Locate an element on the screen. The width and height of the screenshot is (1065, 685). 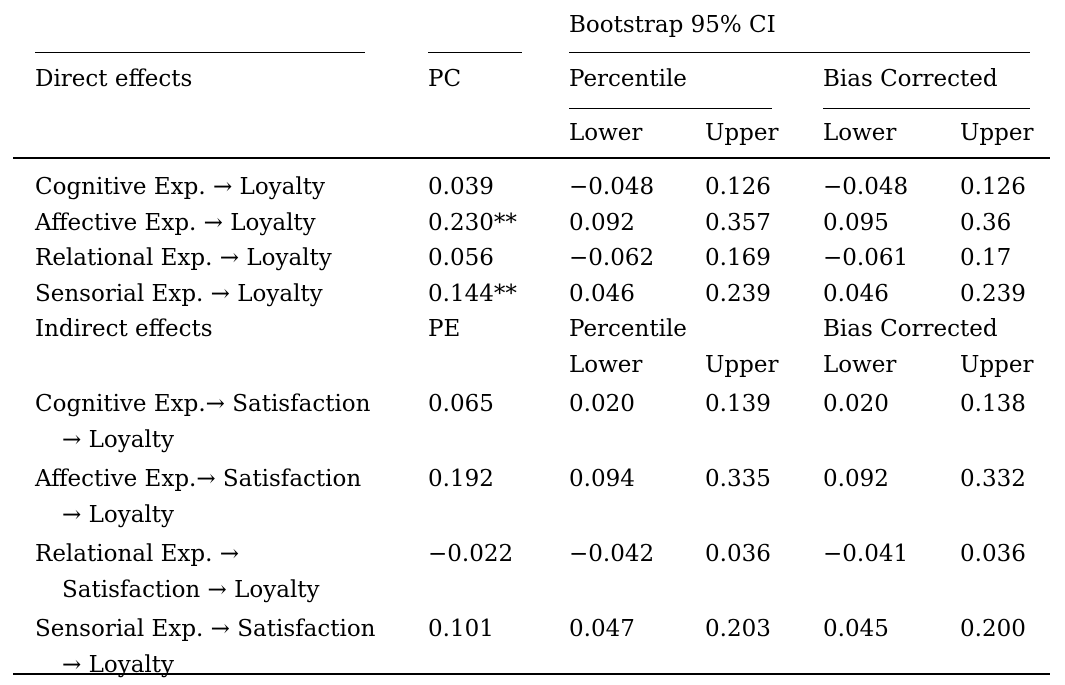
estimate-cell: 0.192 is located at coordinates (461, 479).